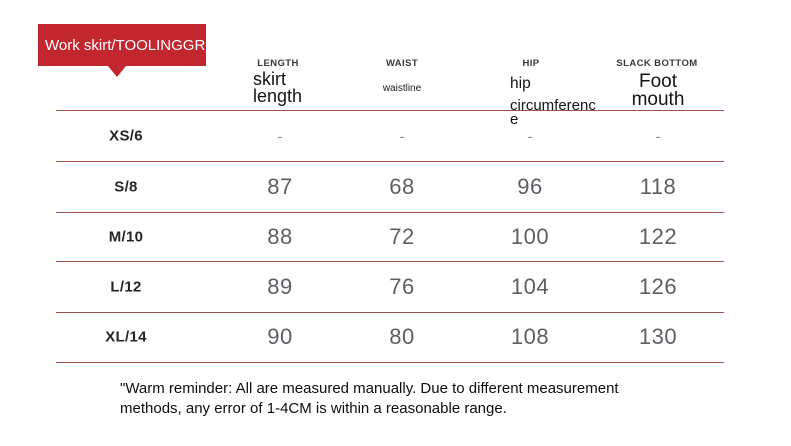 The image size is (791, 446). What do you see at coordinates (280, 135) in the screenshot?
I see `cell-length: -` at bounding box center [280, 135].